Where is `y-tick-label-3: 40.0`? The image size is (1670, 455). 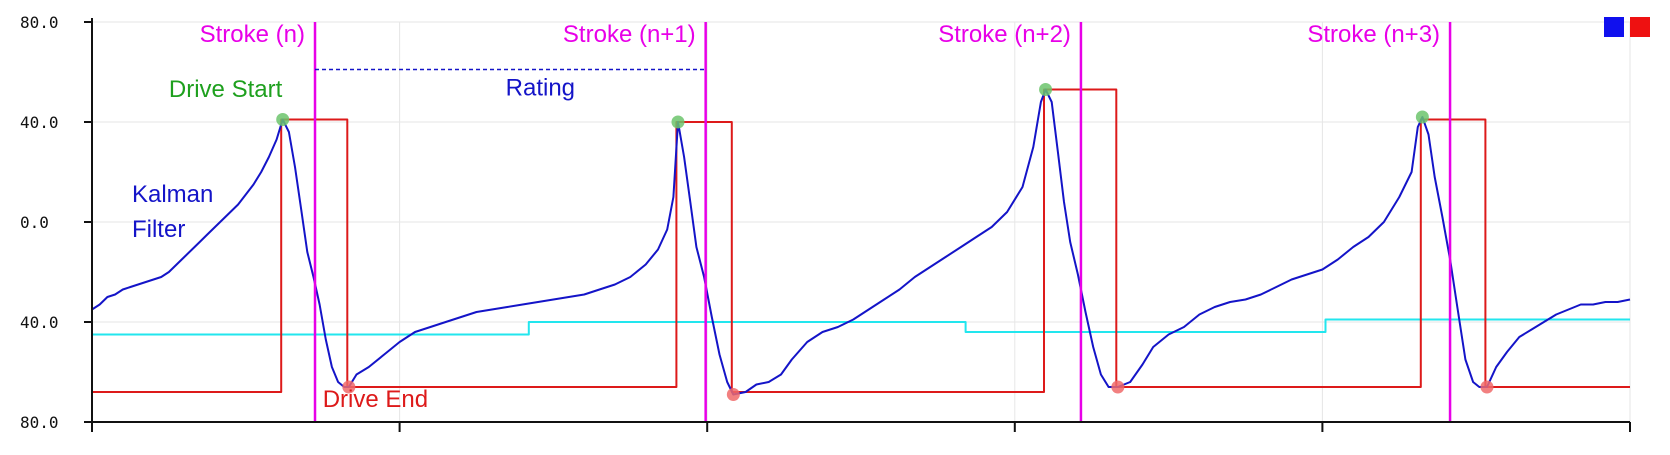 y-tick-label-3: 40.0 is located at coordinates (39, 322).